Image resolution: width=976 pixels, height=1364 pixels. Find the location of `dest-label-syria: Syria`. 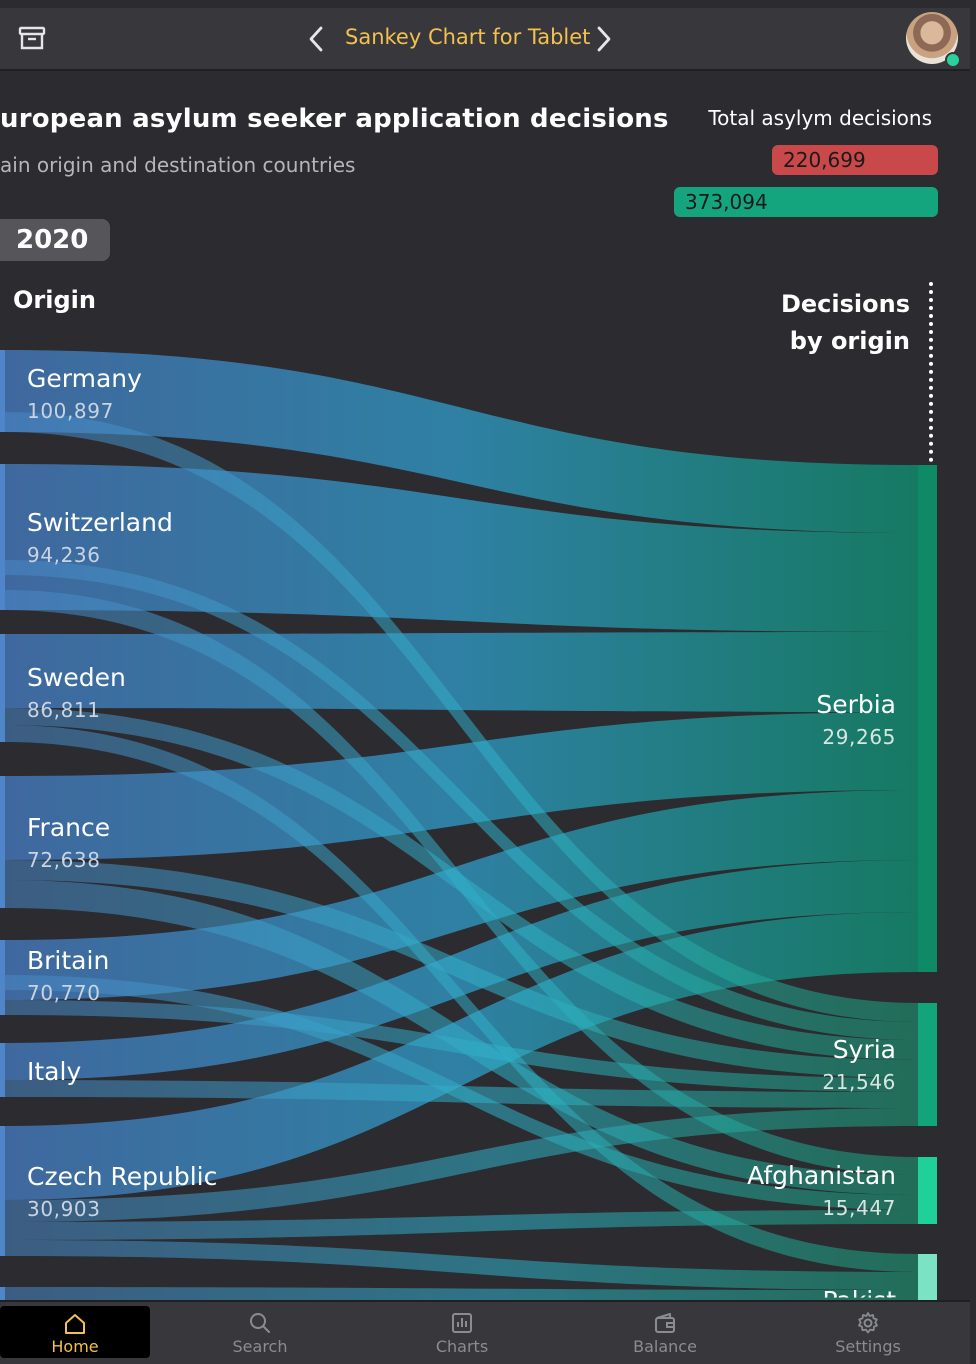

dest-label-syria: Syria is located at coordinates (864, 1049).